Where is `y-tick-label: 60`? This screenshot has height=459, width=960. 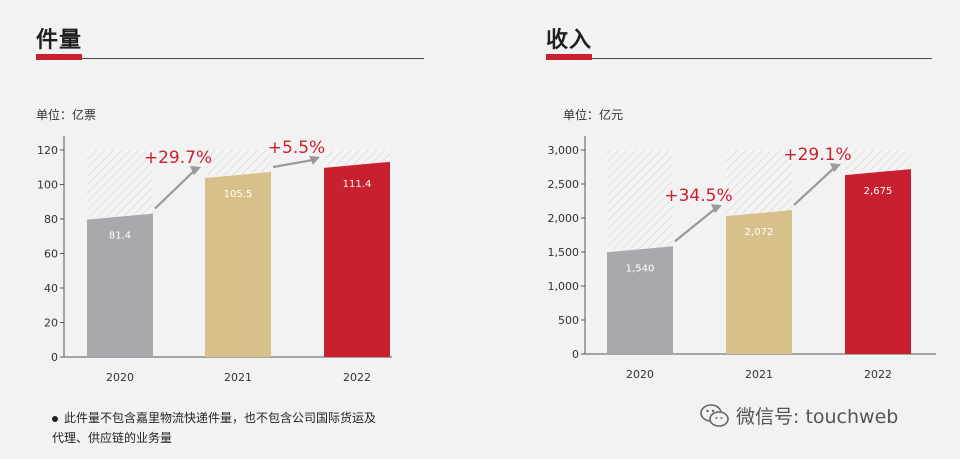
y-tick-label: 60 is located at coordinates (51, 254).